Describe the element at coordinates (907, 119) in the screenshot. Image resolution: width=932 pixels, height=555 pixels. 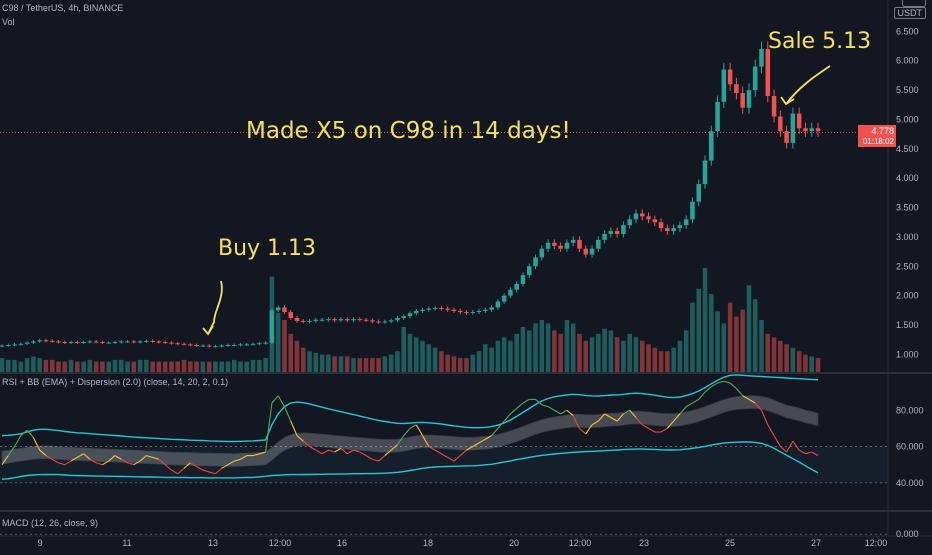
I see `price-tick-label: 5.000` at that location.